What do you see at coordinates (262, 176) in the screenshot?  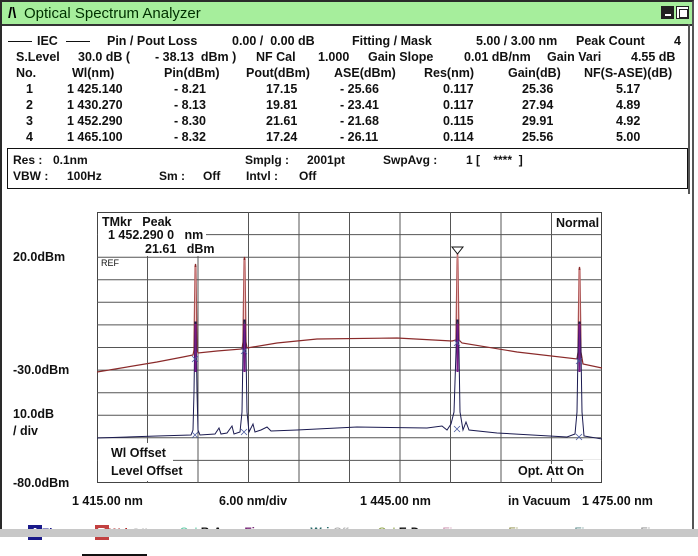 I see `intvl-label: Intvl :` at bounding box center [262, 176].